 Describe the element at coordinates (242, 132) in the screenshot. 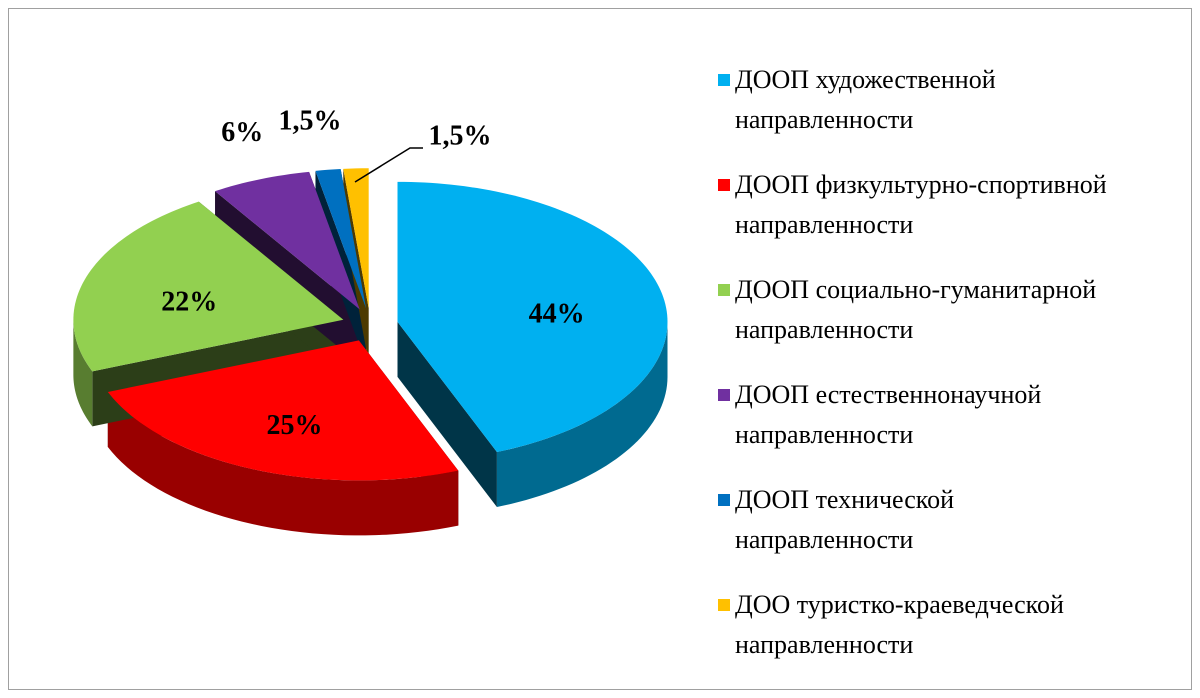

I see `data-label: 6%` at that location.